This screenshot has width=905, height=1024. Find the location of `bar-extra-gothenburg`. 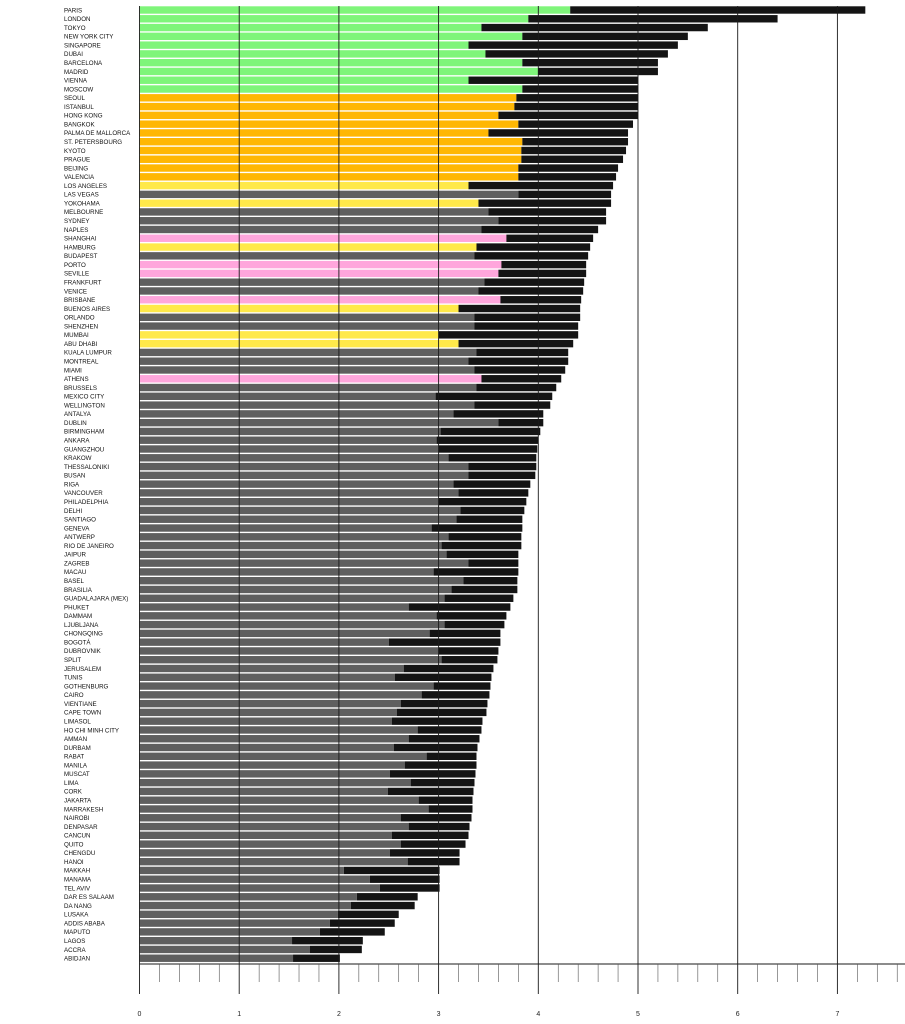

bar-extra-gothenburg is located at coordinates (462, 686).